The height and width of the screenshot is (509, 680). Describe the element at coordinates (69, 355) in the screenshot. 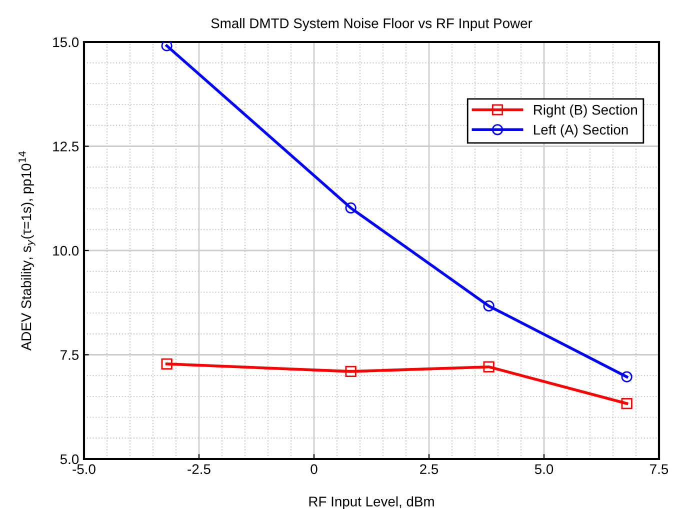

I see `y-tick-label: 7.5` at that location.